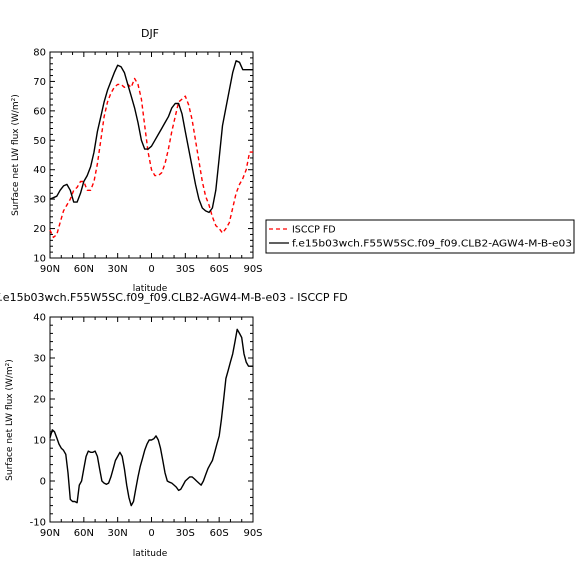 The width and height of the screenshot is (584, 585). Describe the element at coordinates (39, 141) in the screenshot. I see `y-tick-label: 50` at that location.